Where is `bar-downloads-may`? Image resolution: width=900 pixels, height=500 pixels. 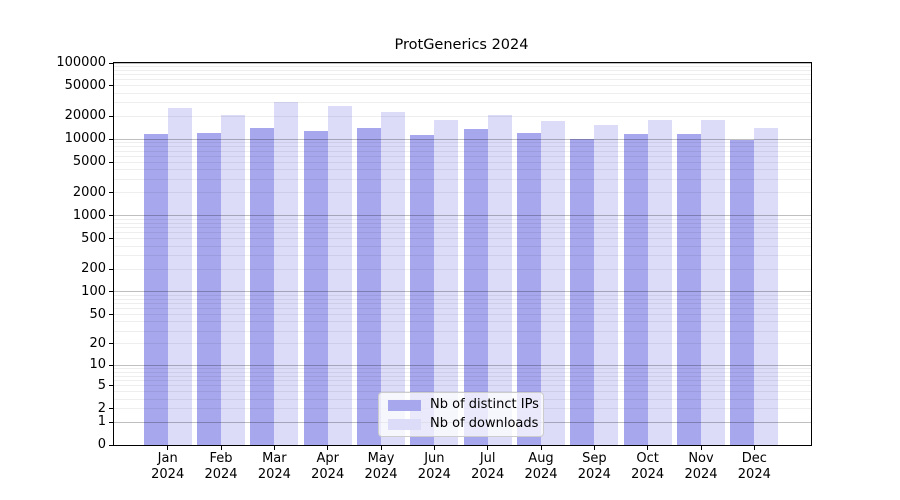 bar-downloads-may is located at coordinates (393, 278).